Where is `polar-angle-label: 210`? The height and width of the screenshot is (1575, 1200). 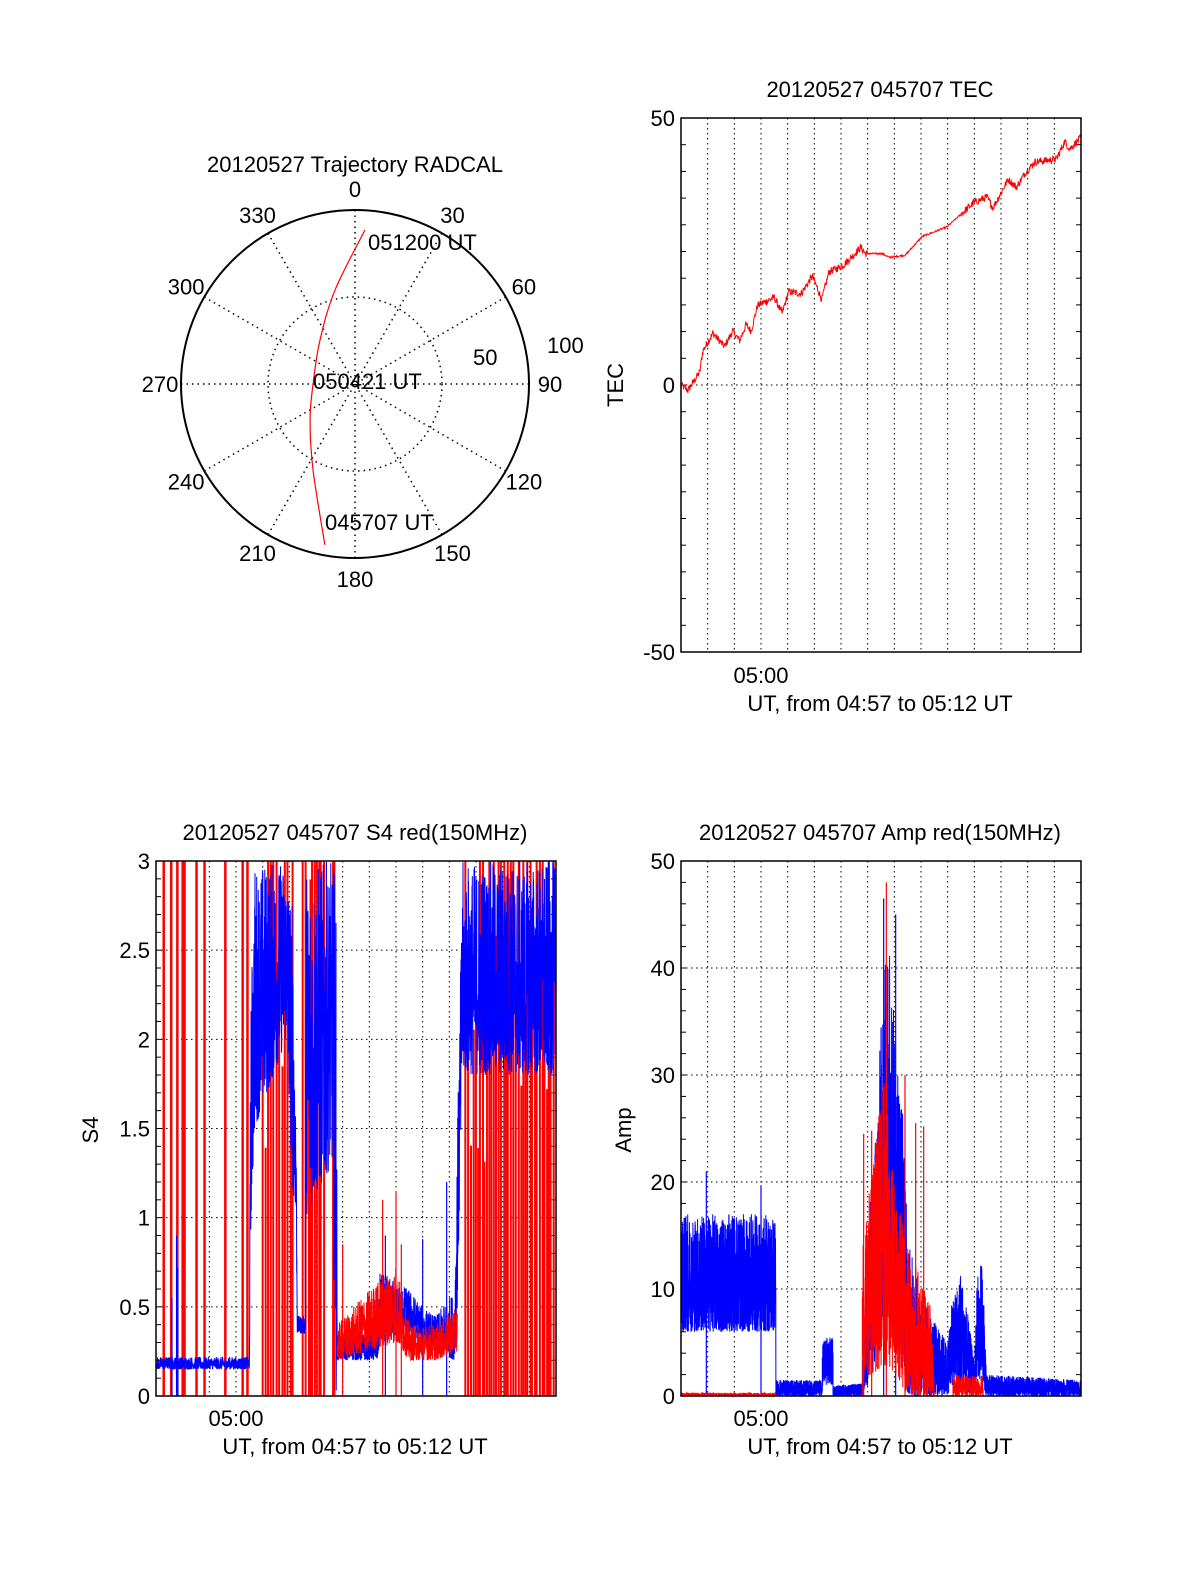 polar-angle-label: 210 is located at coordinates (257, 553).